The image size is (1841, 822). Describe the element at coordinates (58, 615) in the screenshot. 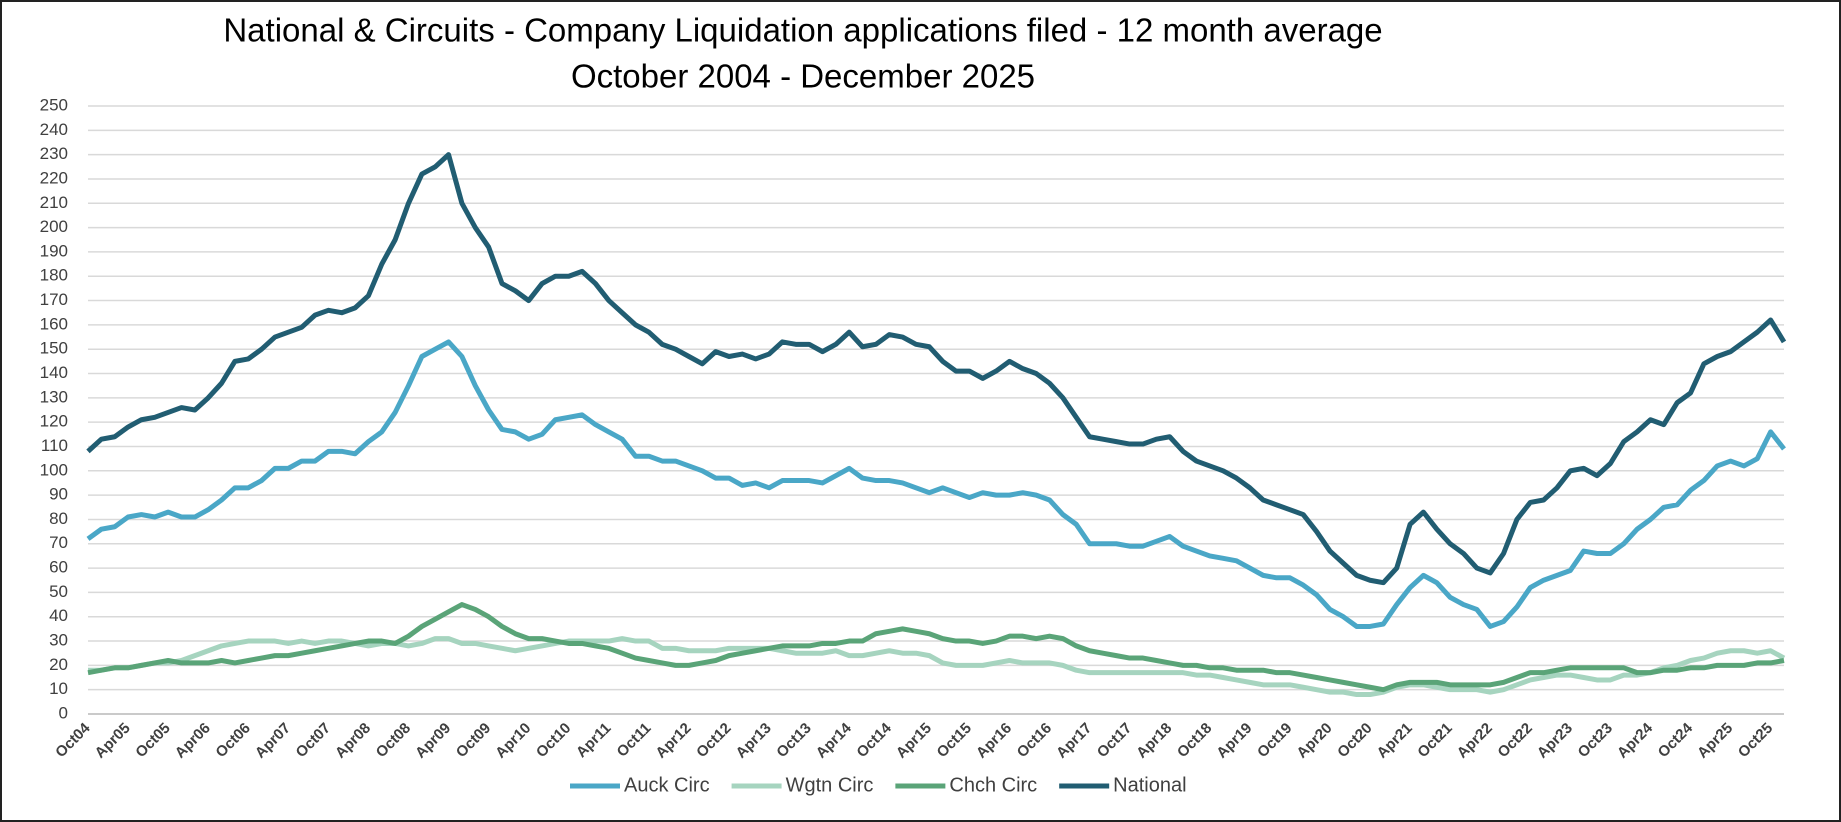

I see `y-tick-label: 40` at that location.